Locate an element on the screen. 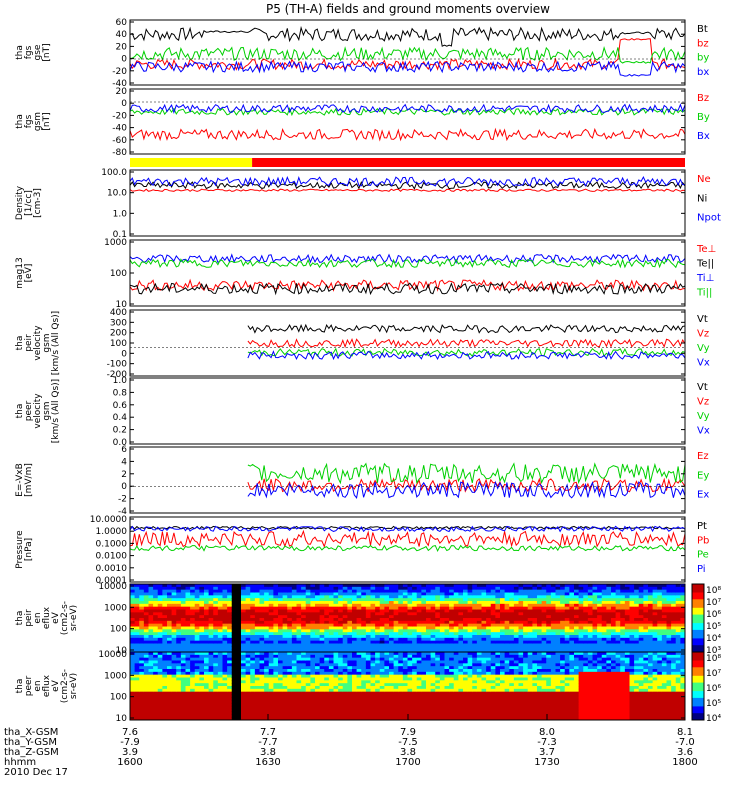 The width and height of the screenshot is (750, 800). y-tick-label: 100.0 is located at coordinates (114, 173).